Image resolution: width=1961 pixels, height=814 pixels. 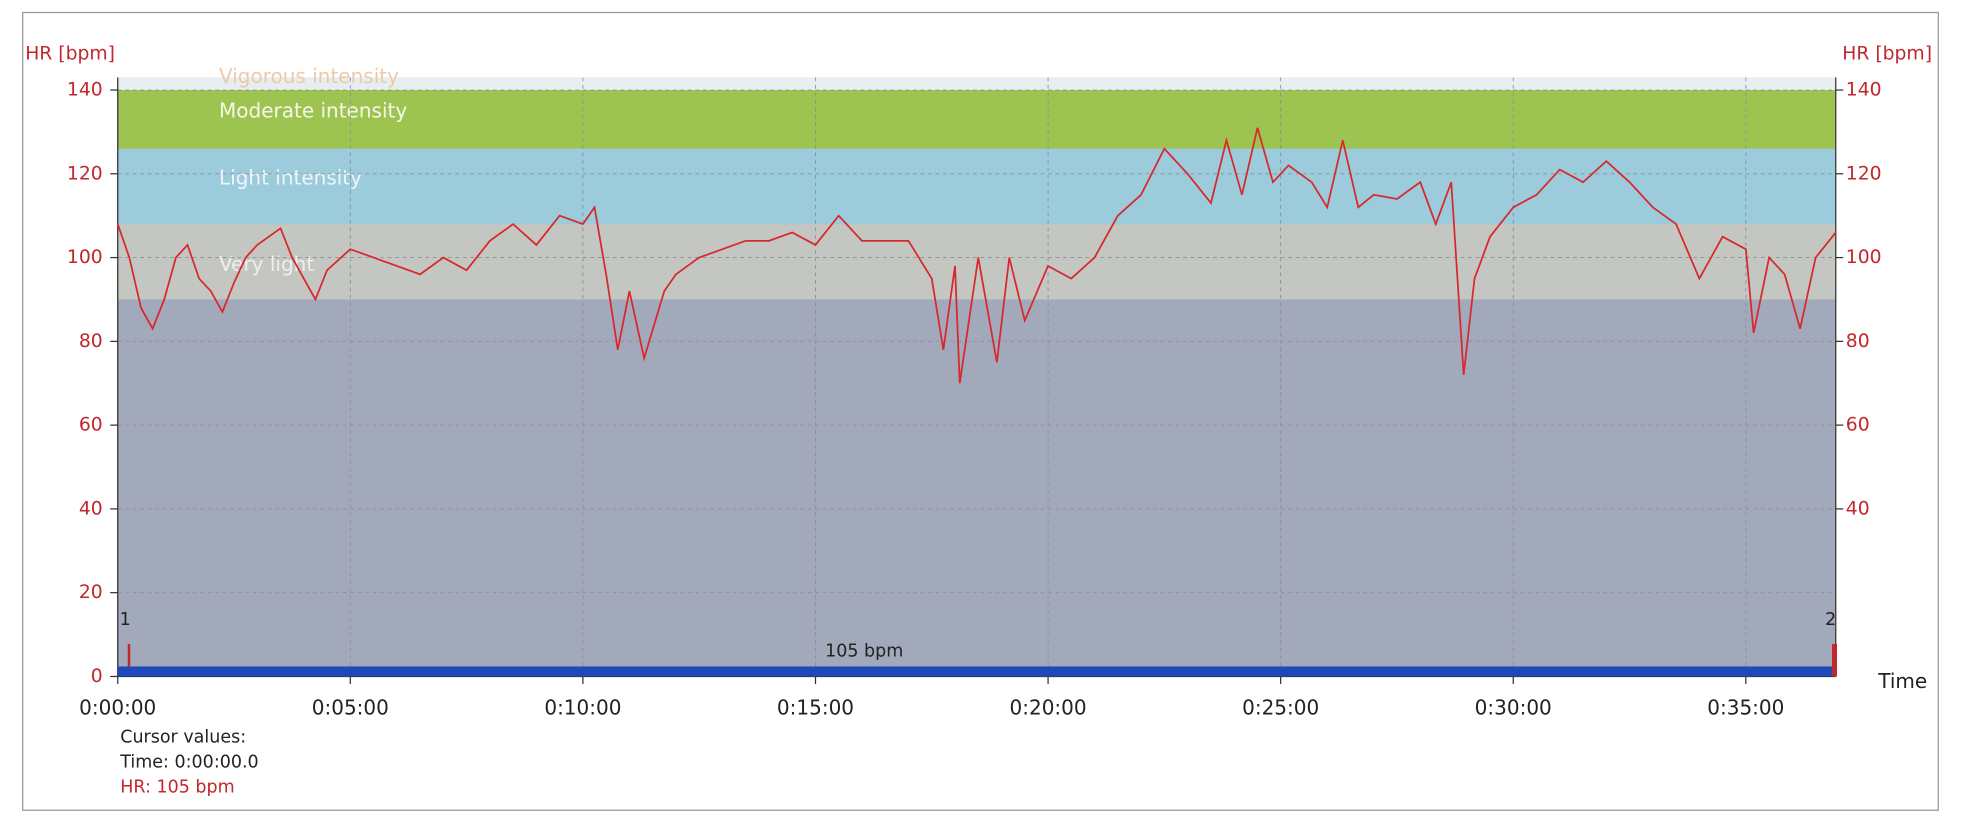 I want to click on y-axis-title: HR [bpm], so click(x=70, y=53).